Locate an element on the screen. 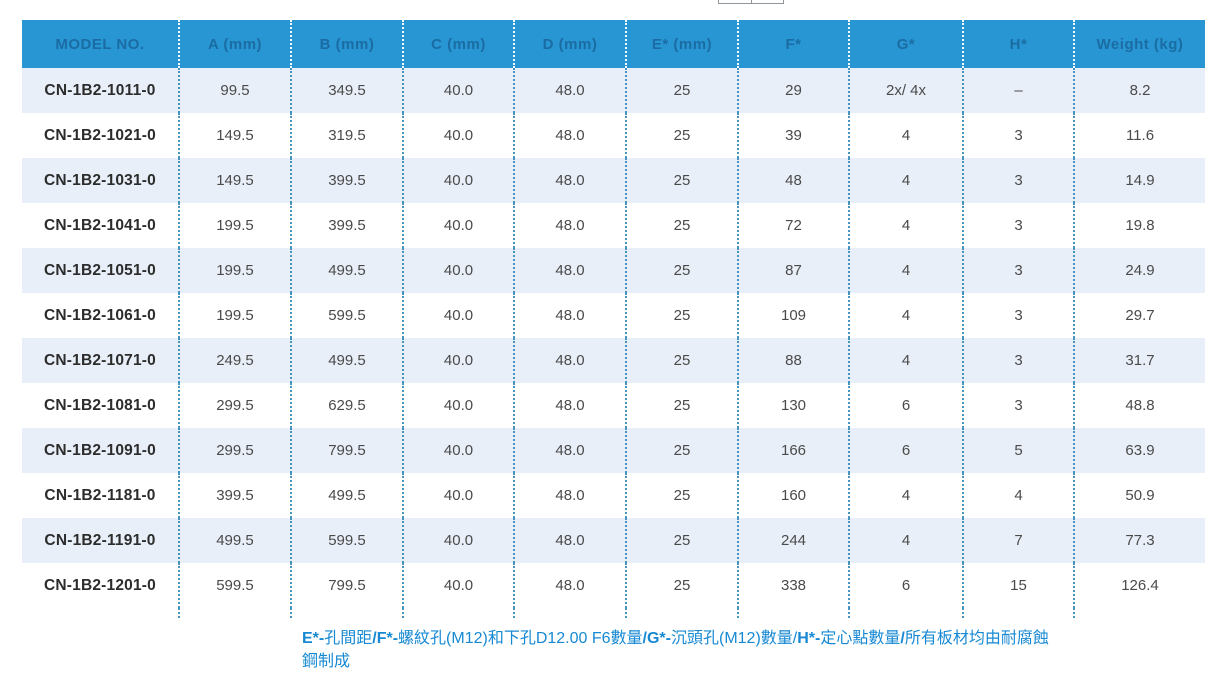 This screenshot has height=696, width=1225. model-no-cell: CN-1B2-1051-0 is located at coordinates (99, 270).